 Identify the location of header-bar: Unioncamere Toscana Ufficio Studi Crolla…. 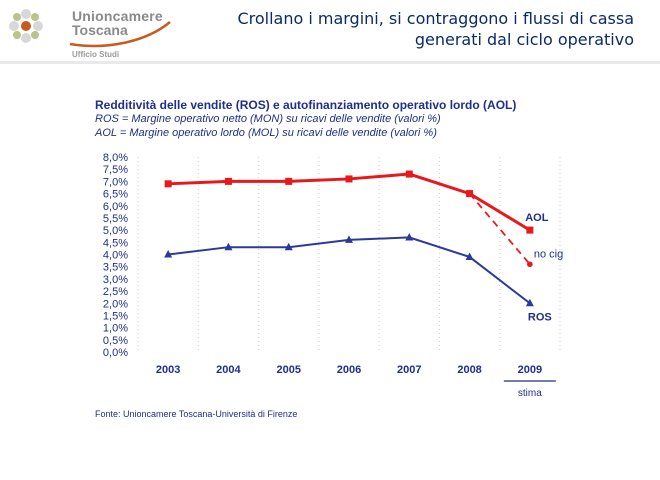
(330, 32).